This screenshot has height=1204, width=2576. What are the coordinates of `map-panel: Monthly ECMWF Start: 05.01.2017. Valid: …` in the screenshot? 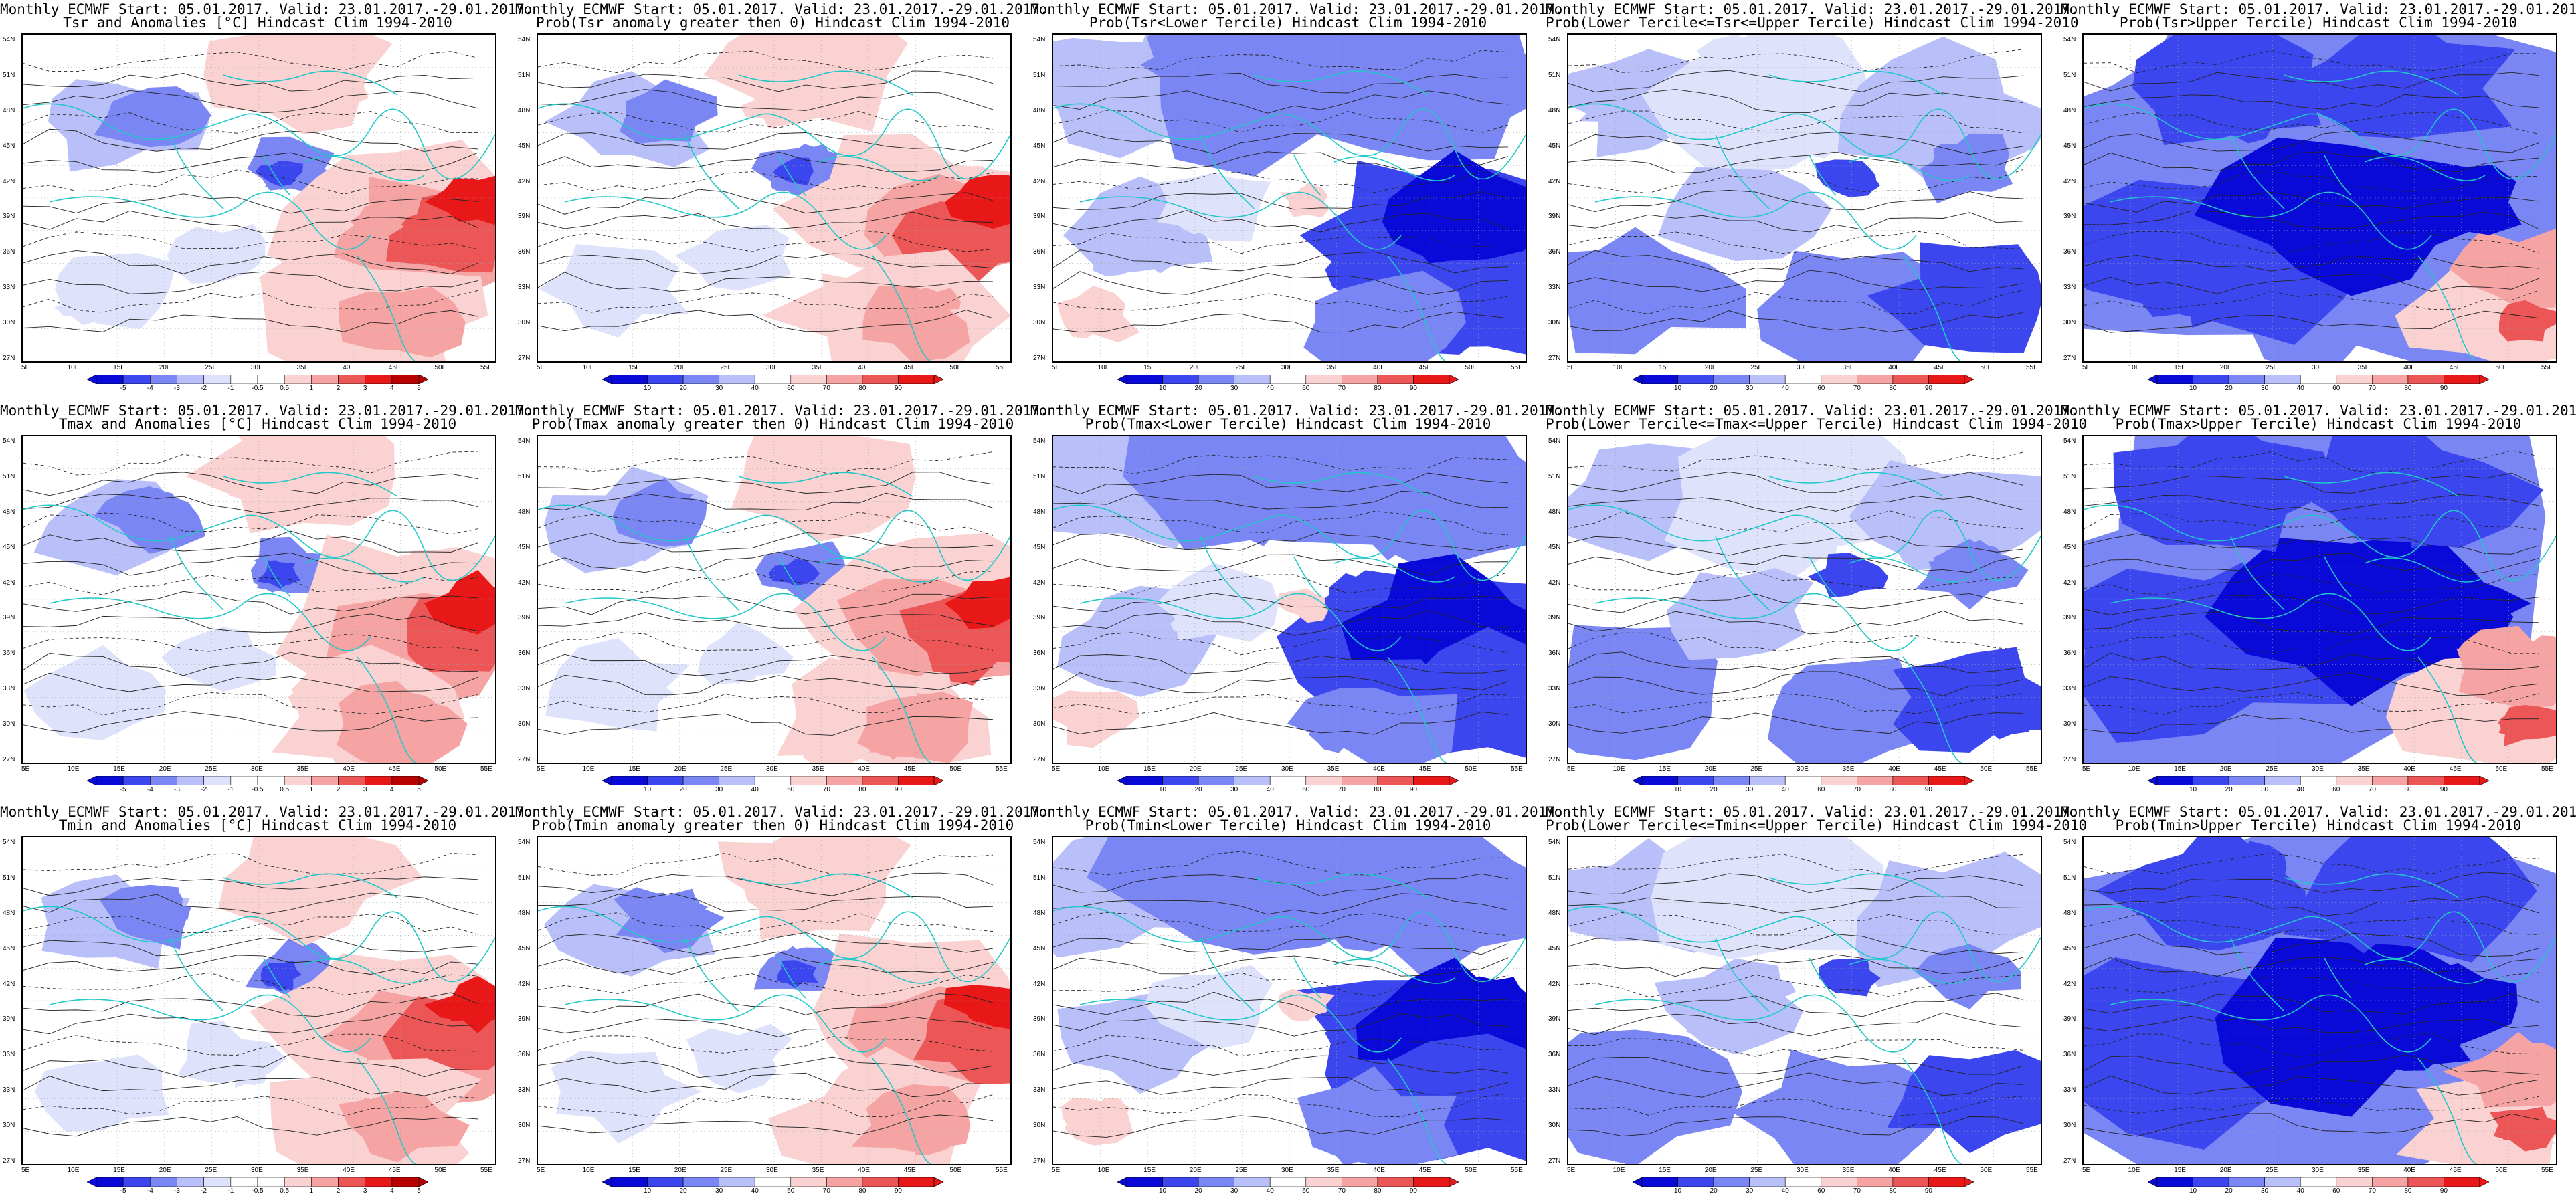 It's located at (782, 602).